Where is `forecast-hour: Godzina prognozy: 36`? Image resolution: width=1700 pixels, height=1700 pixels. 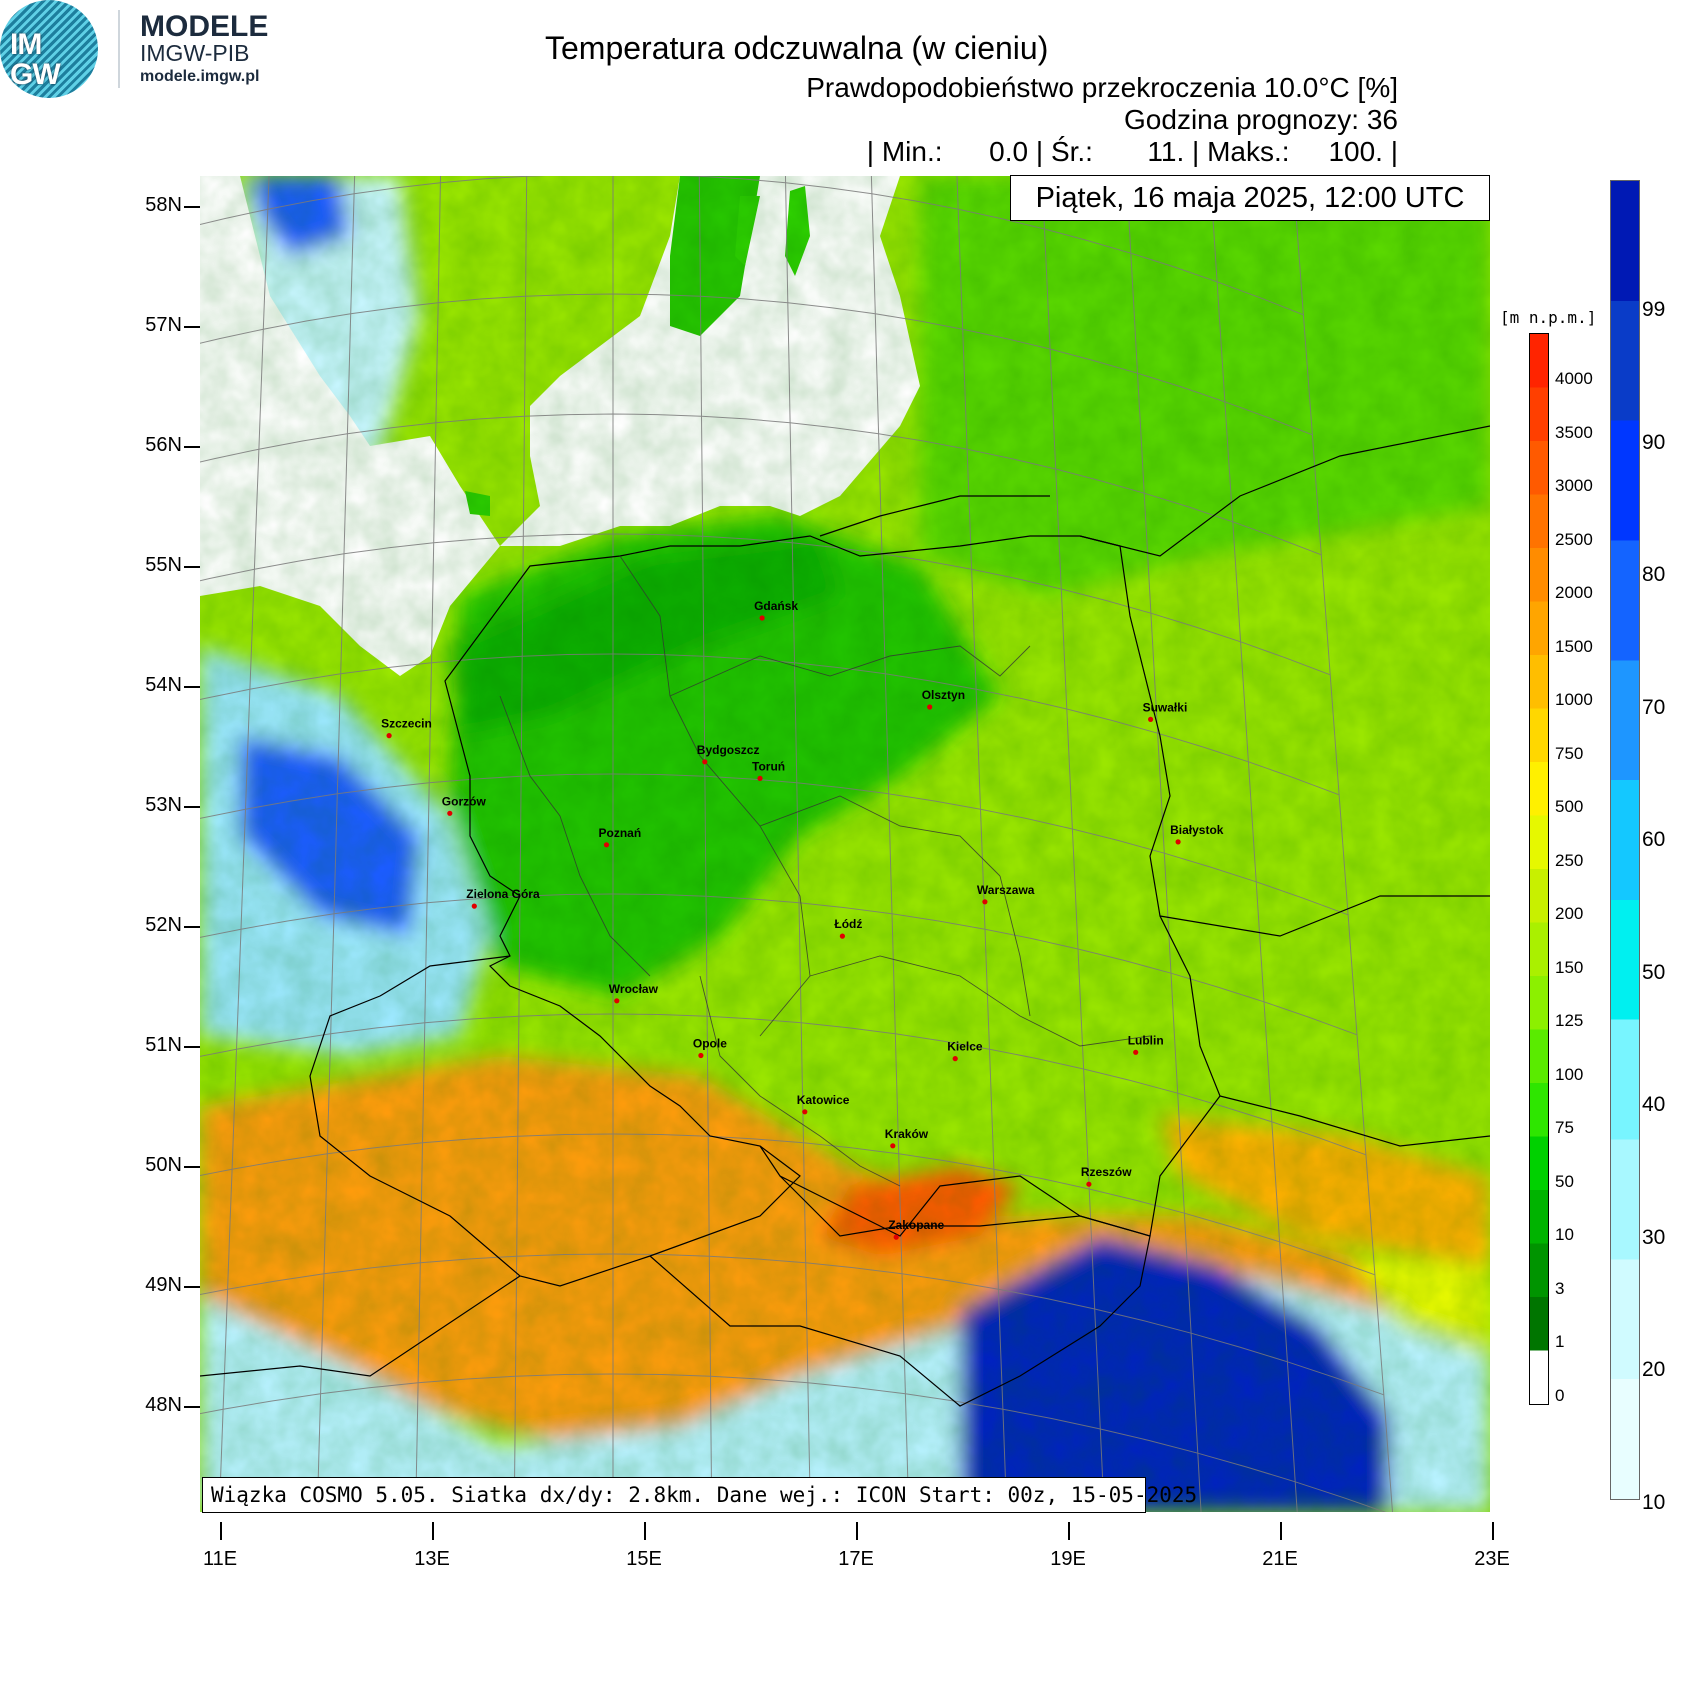
forecast-hour: Godzina prognozy: 36 is located at coordinates (1261, 119).